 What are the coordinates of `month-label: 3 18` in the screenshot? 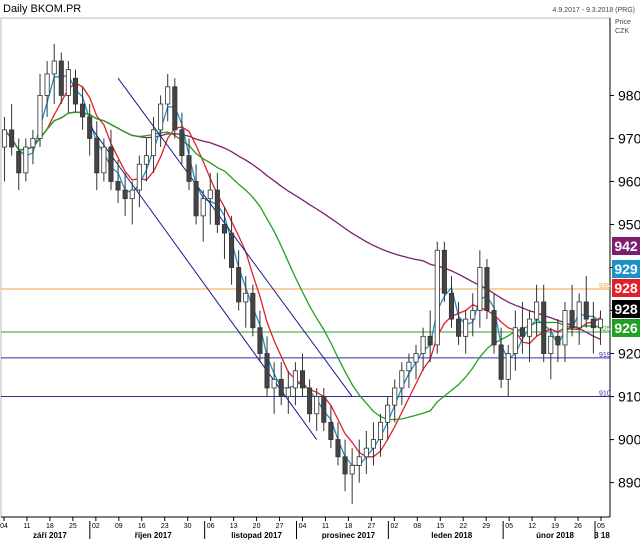 It's located at (602, 535).